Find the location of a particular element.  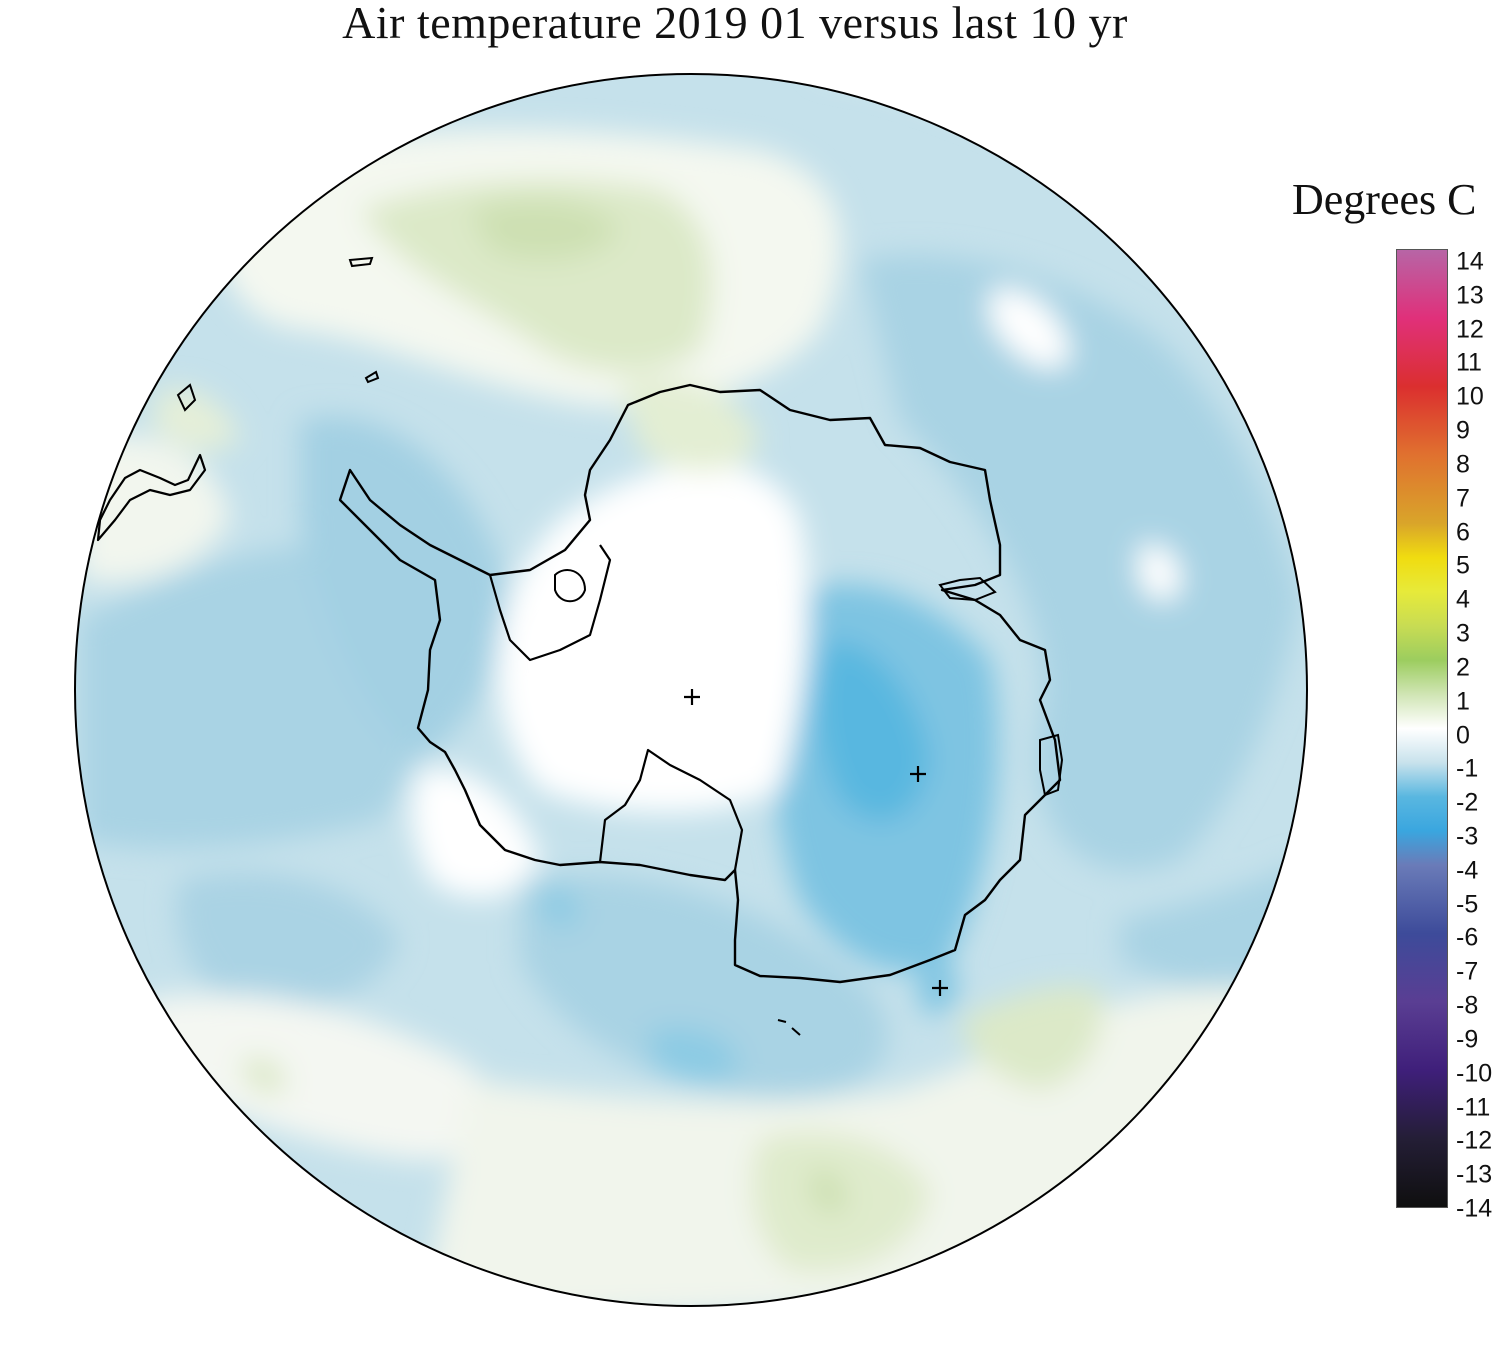

south-pole-marker is located at coordinates (692, 697).